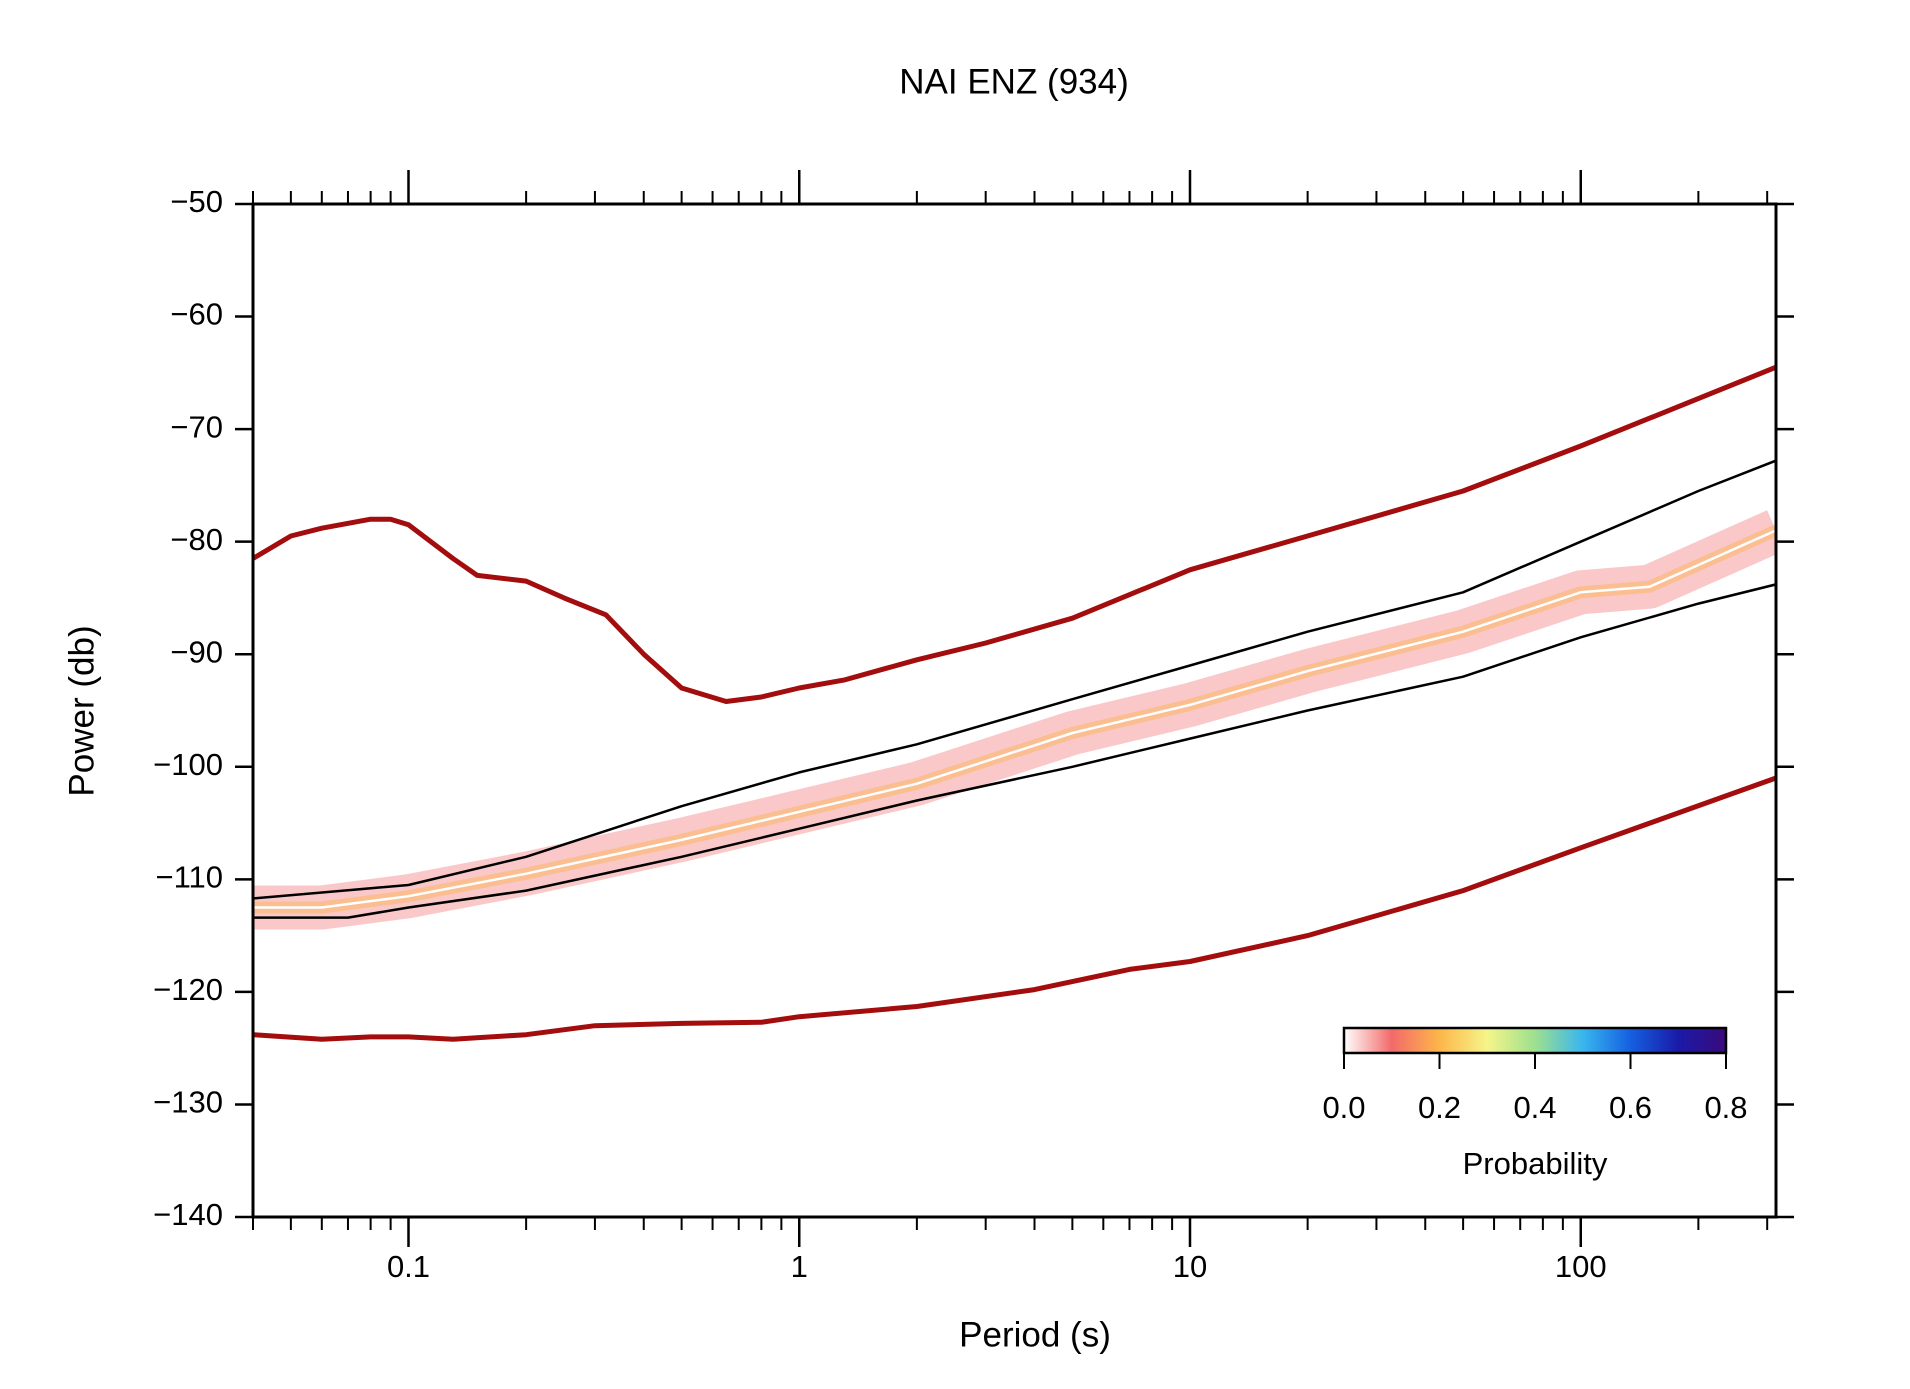  What do you see at coordinates (189, 877) in the screenshot?
I see `y-tick-label: −110` at bounding box center [189, 877].